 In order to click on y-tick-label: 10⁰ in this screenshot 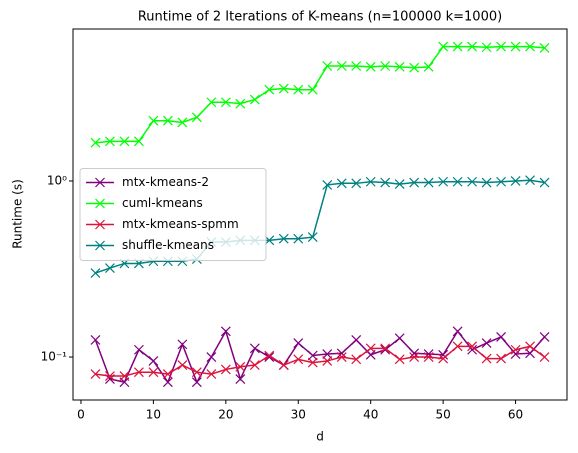, I will do `click(57, 180)`.